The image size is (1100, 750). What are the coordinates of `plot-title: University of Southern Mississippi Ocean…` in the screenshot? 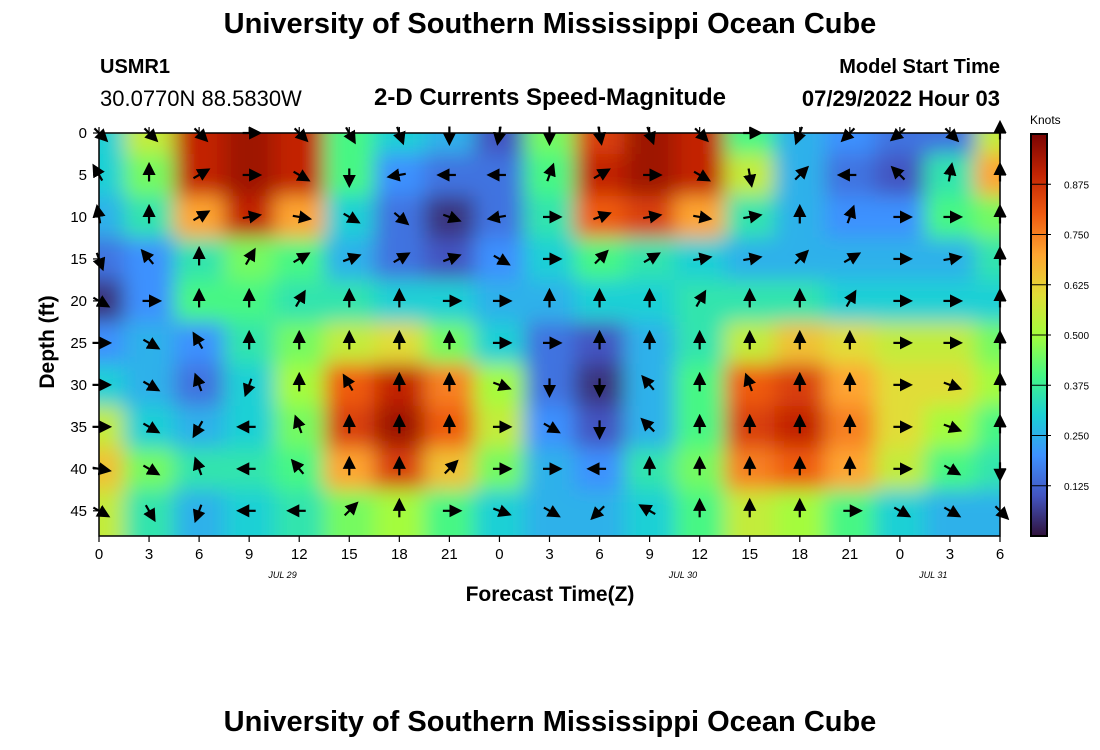 It's located at (550, 24).